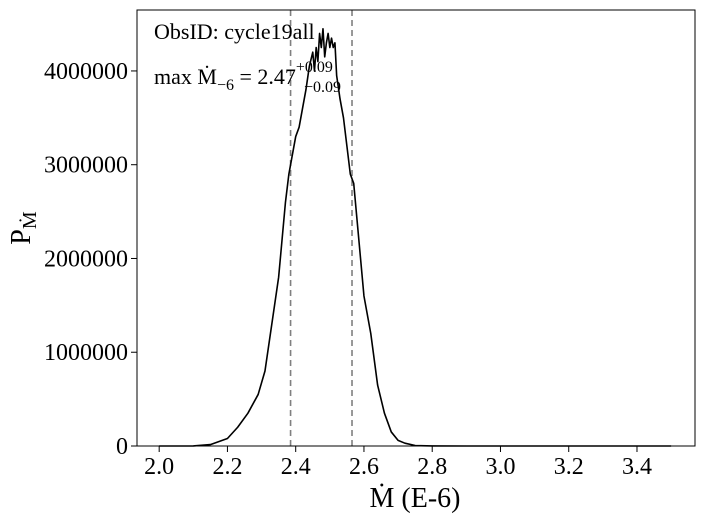 Image resolution: width=704 pixels, height=522 pixels. I want to click on obsid-annotation: ObsID: cycle19all, so click(234, 31).